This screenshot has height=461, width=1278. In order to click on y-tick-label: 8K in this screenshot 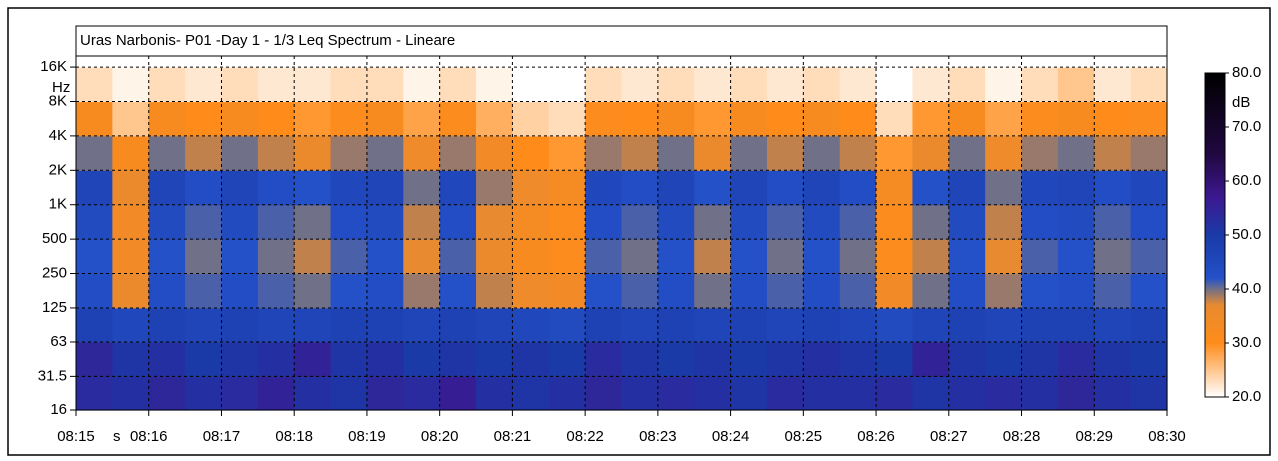, I will do `click(58, 100)`.